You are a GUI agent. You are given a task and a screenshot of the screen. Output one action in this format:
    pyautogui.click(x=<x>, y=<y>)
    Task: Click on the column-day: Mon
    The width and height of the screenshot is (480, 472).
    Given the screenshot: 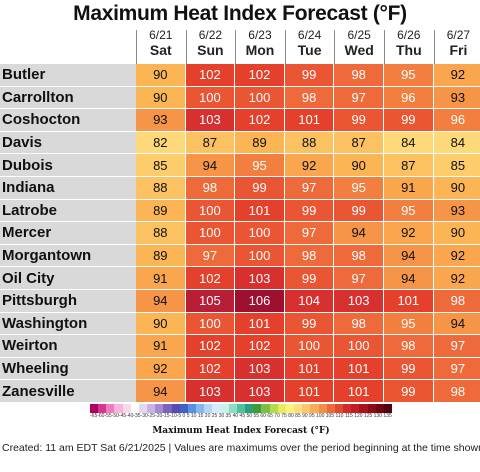 What is the action you would take?
    pyautogui.click(x=260, y=50)
    